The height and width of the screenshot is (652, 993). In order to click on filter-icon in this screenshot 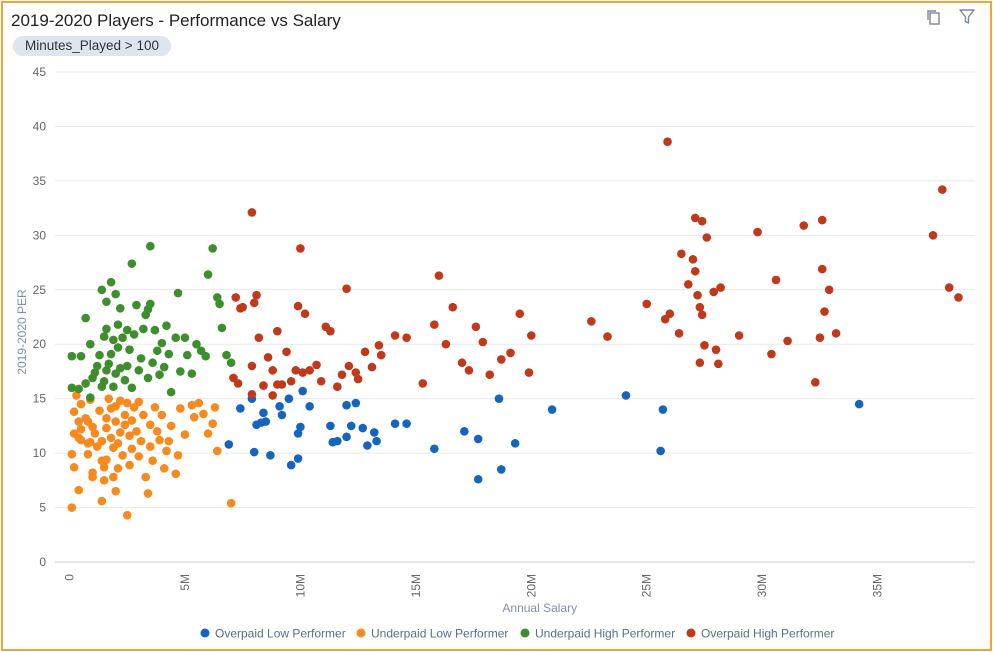, I will do `click(967, 17)`.